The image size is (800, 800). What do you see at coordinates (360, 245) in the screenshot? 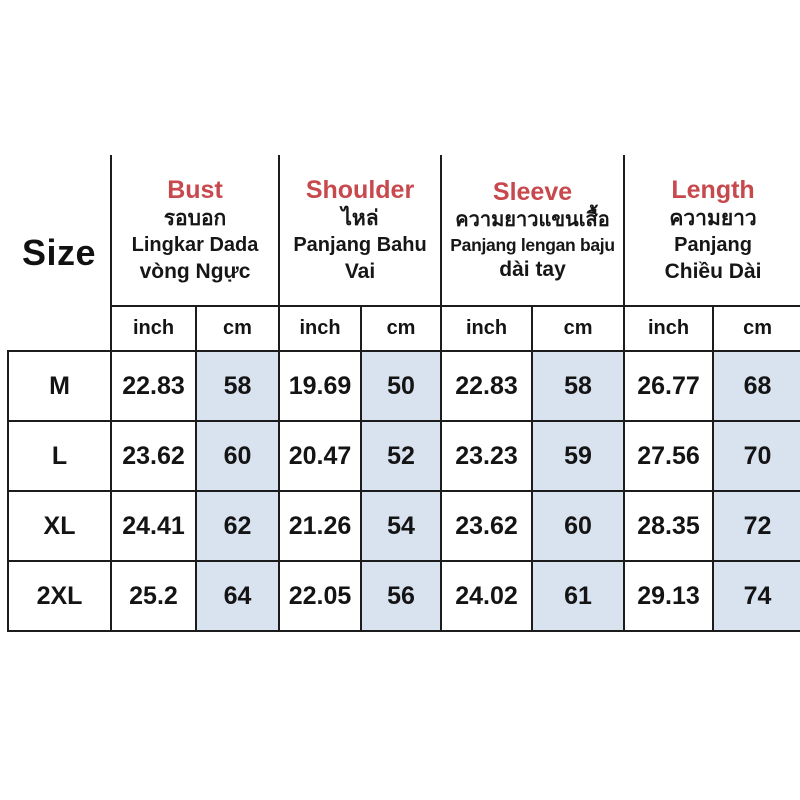
I see `shoulder-label-id: Panjang Bahu` at bounding box center [360, 245].